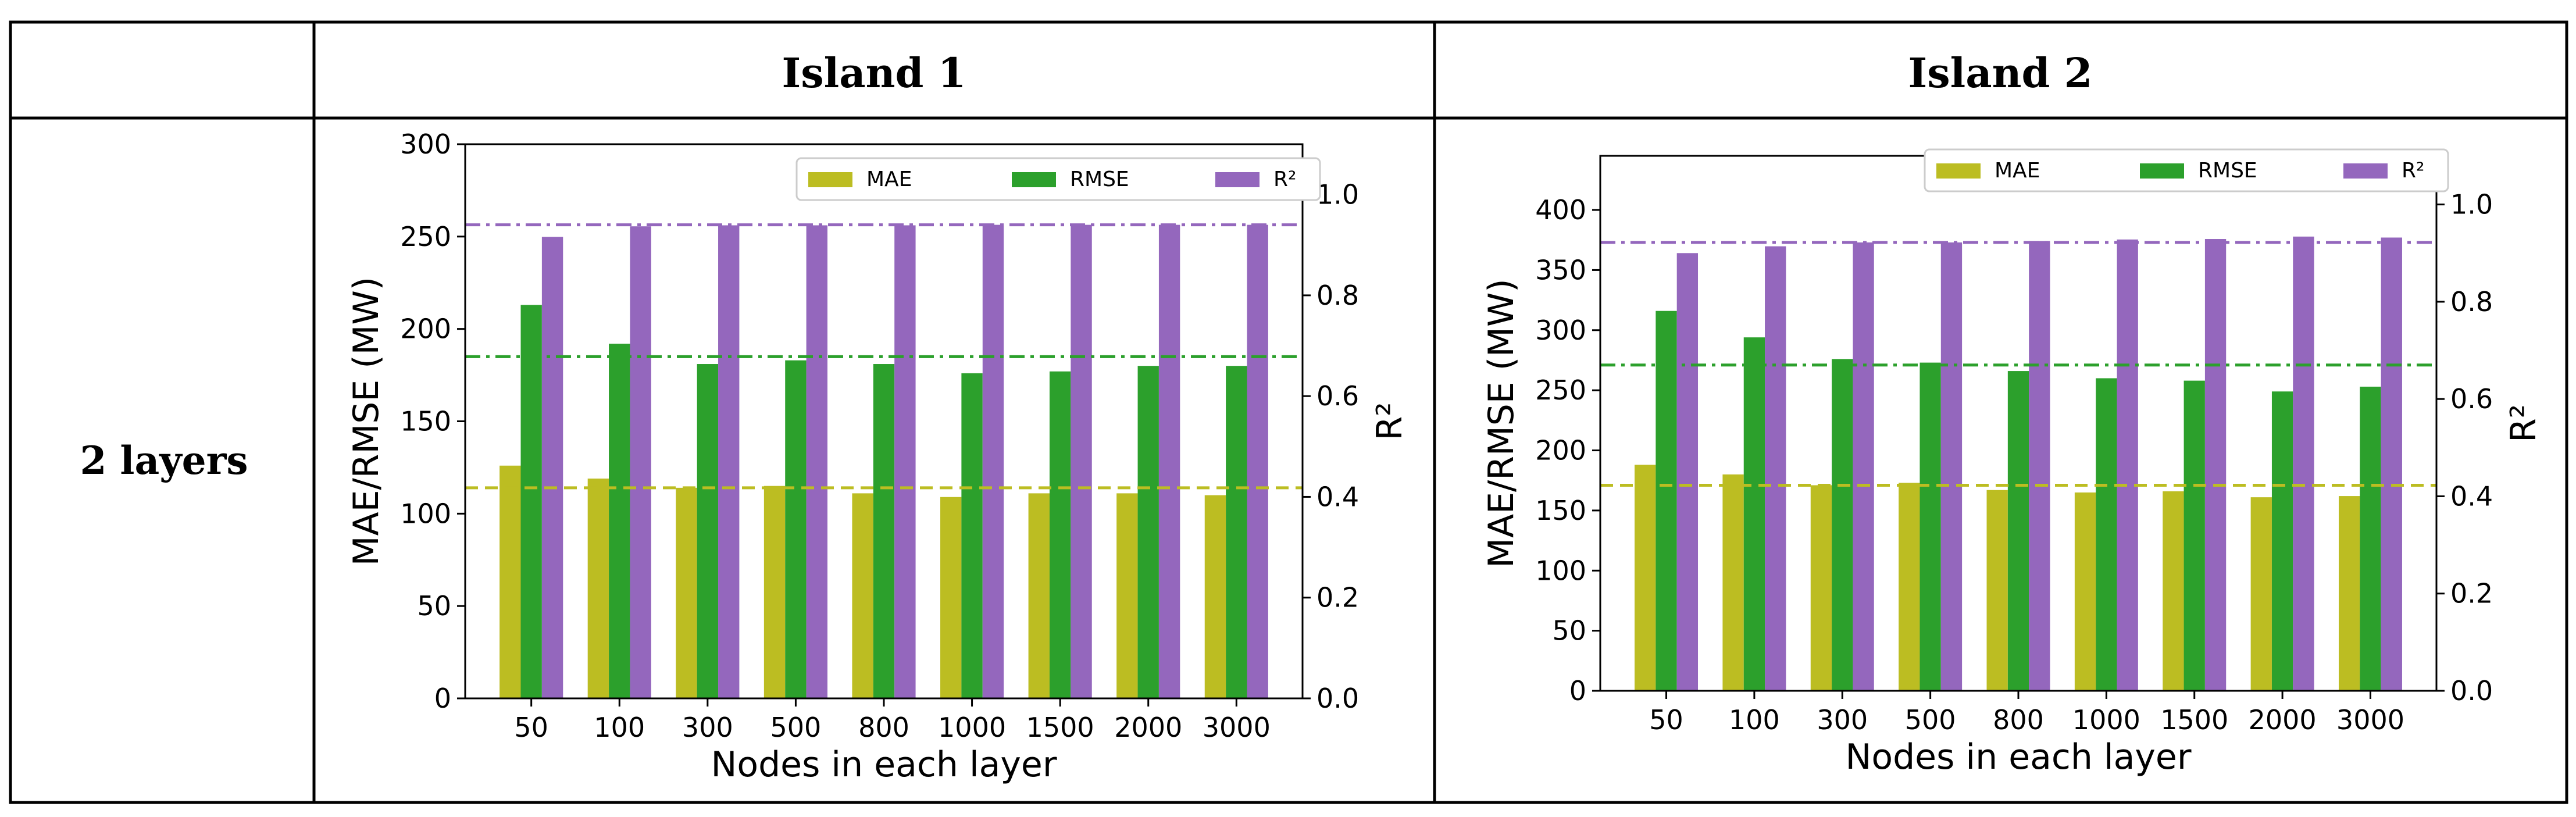 The width and height of the screenshot is (2576, 817). What do you see at coordinates (426, 421) in the screenshot?
I see `y-tick-label-150: 150` at bounding box center [426, 421].